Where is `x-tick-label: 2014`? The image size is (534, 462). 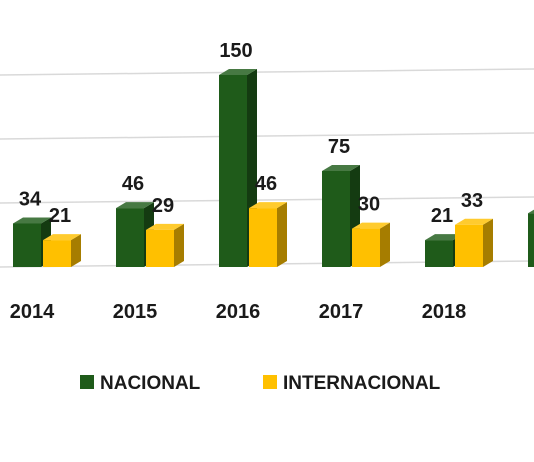 x-tick-label: 2014 is located at coordinates (32, 312).